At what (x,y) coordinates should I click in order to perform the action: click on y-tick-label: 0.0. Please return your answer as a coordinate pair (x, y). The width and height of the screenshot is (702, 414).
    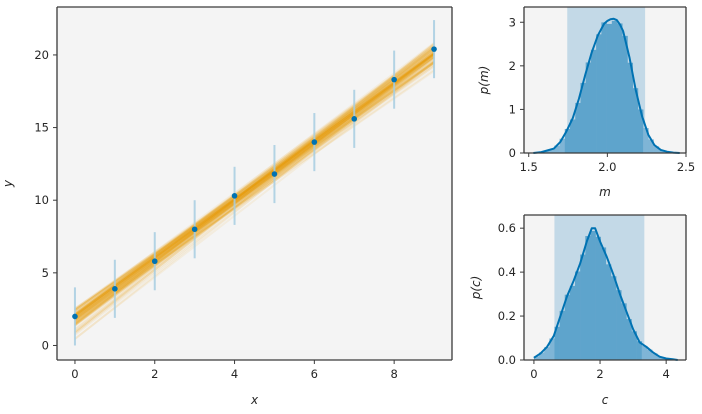
    Looking at the image, I should click on (507, 360).